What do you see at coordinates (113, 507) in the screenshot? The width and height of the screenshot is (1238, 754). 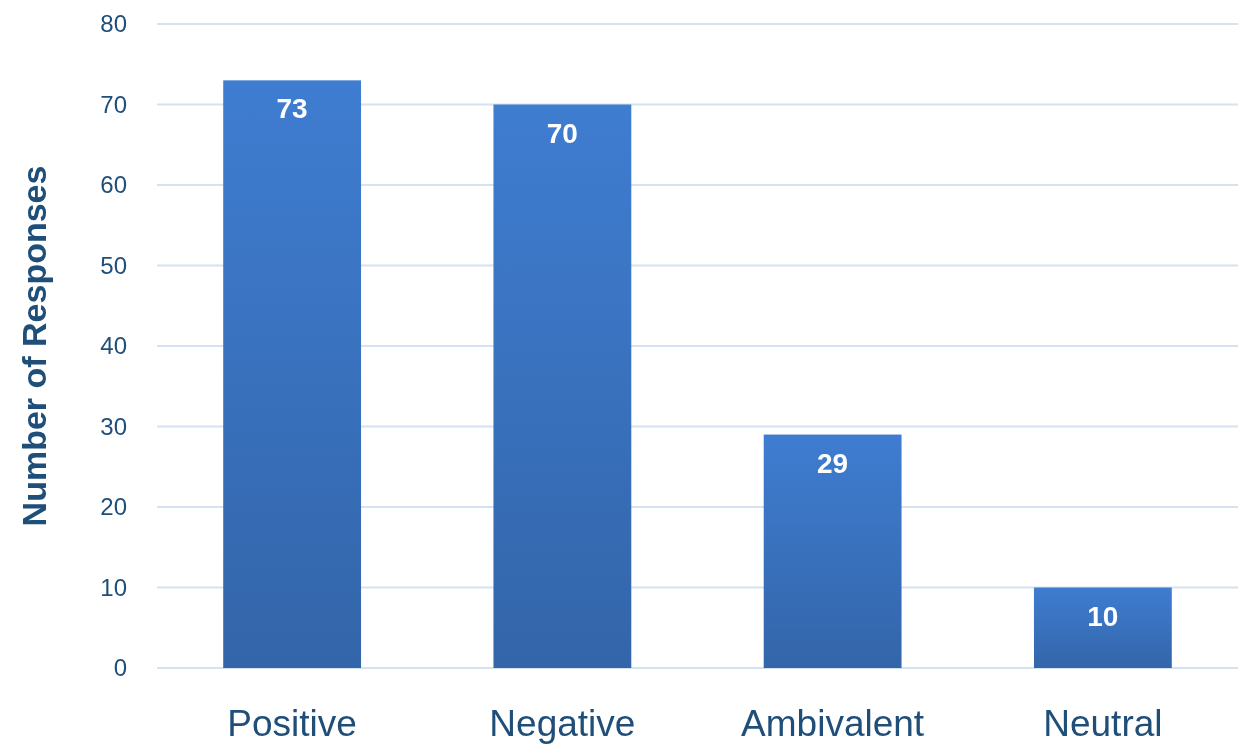 I see `y-tick-label: 20` at bounding box center [113, 507].